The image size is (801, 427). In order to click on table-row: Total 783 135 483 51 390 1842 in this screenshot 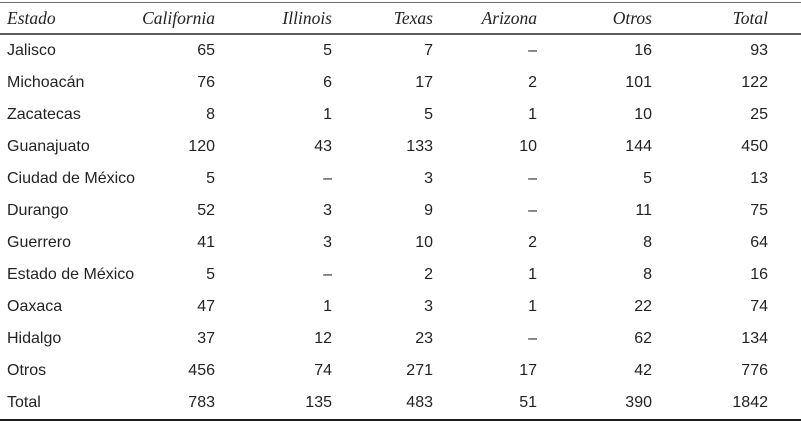, I will do `click(400, 403)`.